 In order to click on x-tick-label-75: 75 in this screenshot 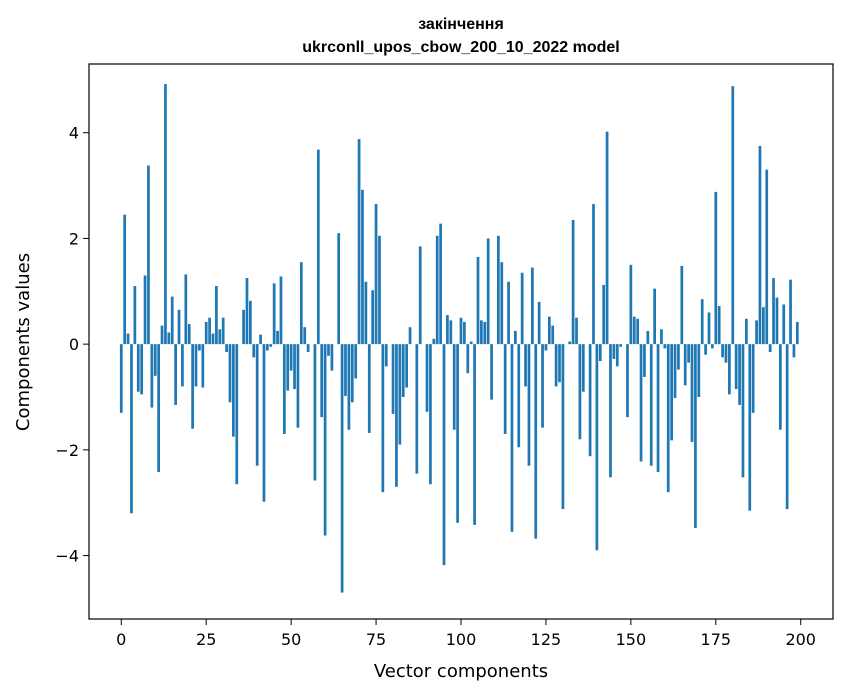, I will do `click(376, 639)`.